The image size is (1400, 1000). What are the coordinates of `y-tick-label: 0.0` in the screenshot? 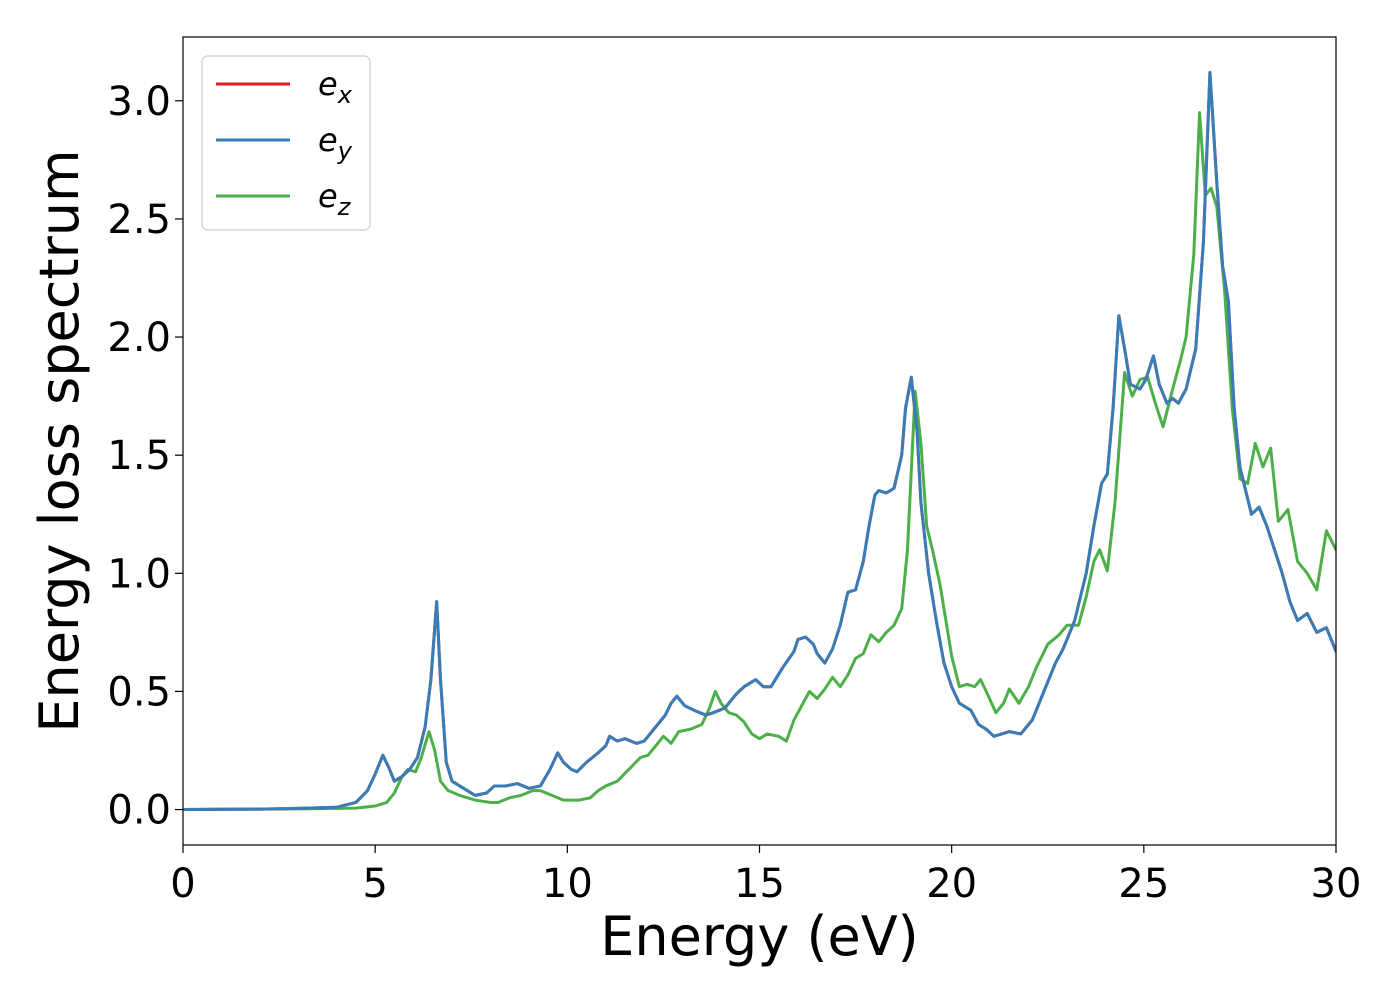 It's located at (139, 811).